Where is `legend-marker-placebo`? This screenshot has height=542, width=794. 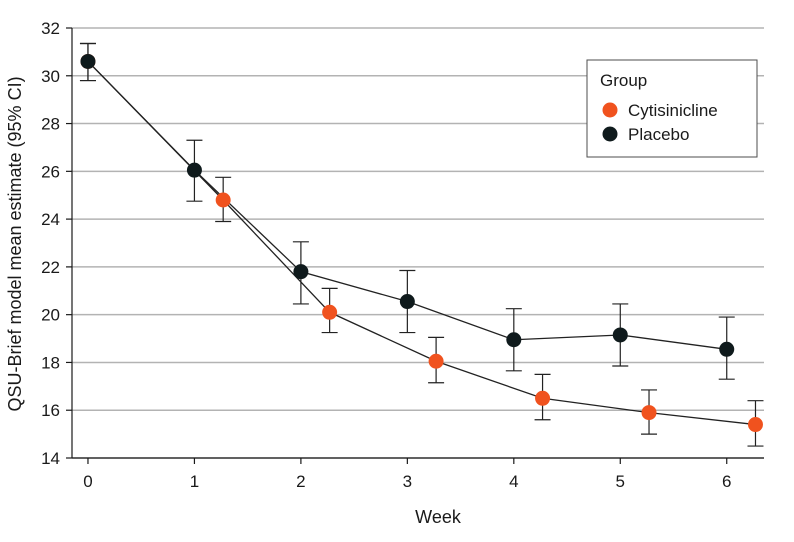
legend-marker-placebo is located at coordinates (610, 134).